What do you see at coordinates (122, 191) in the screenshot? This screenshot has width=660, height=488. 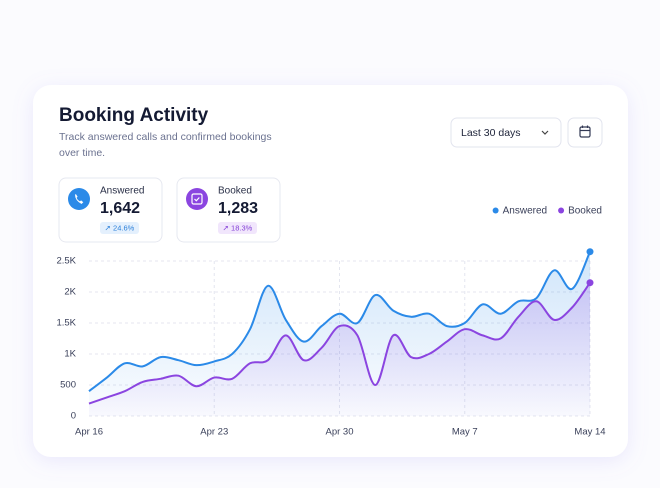 I see `stat-label: Answered` at bounding box center [122, 191].